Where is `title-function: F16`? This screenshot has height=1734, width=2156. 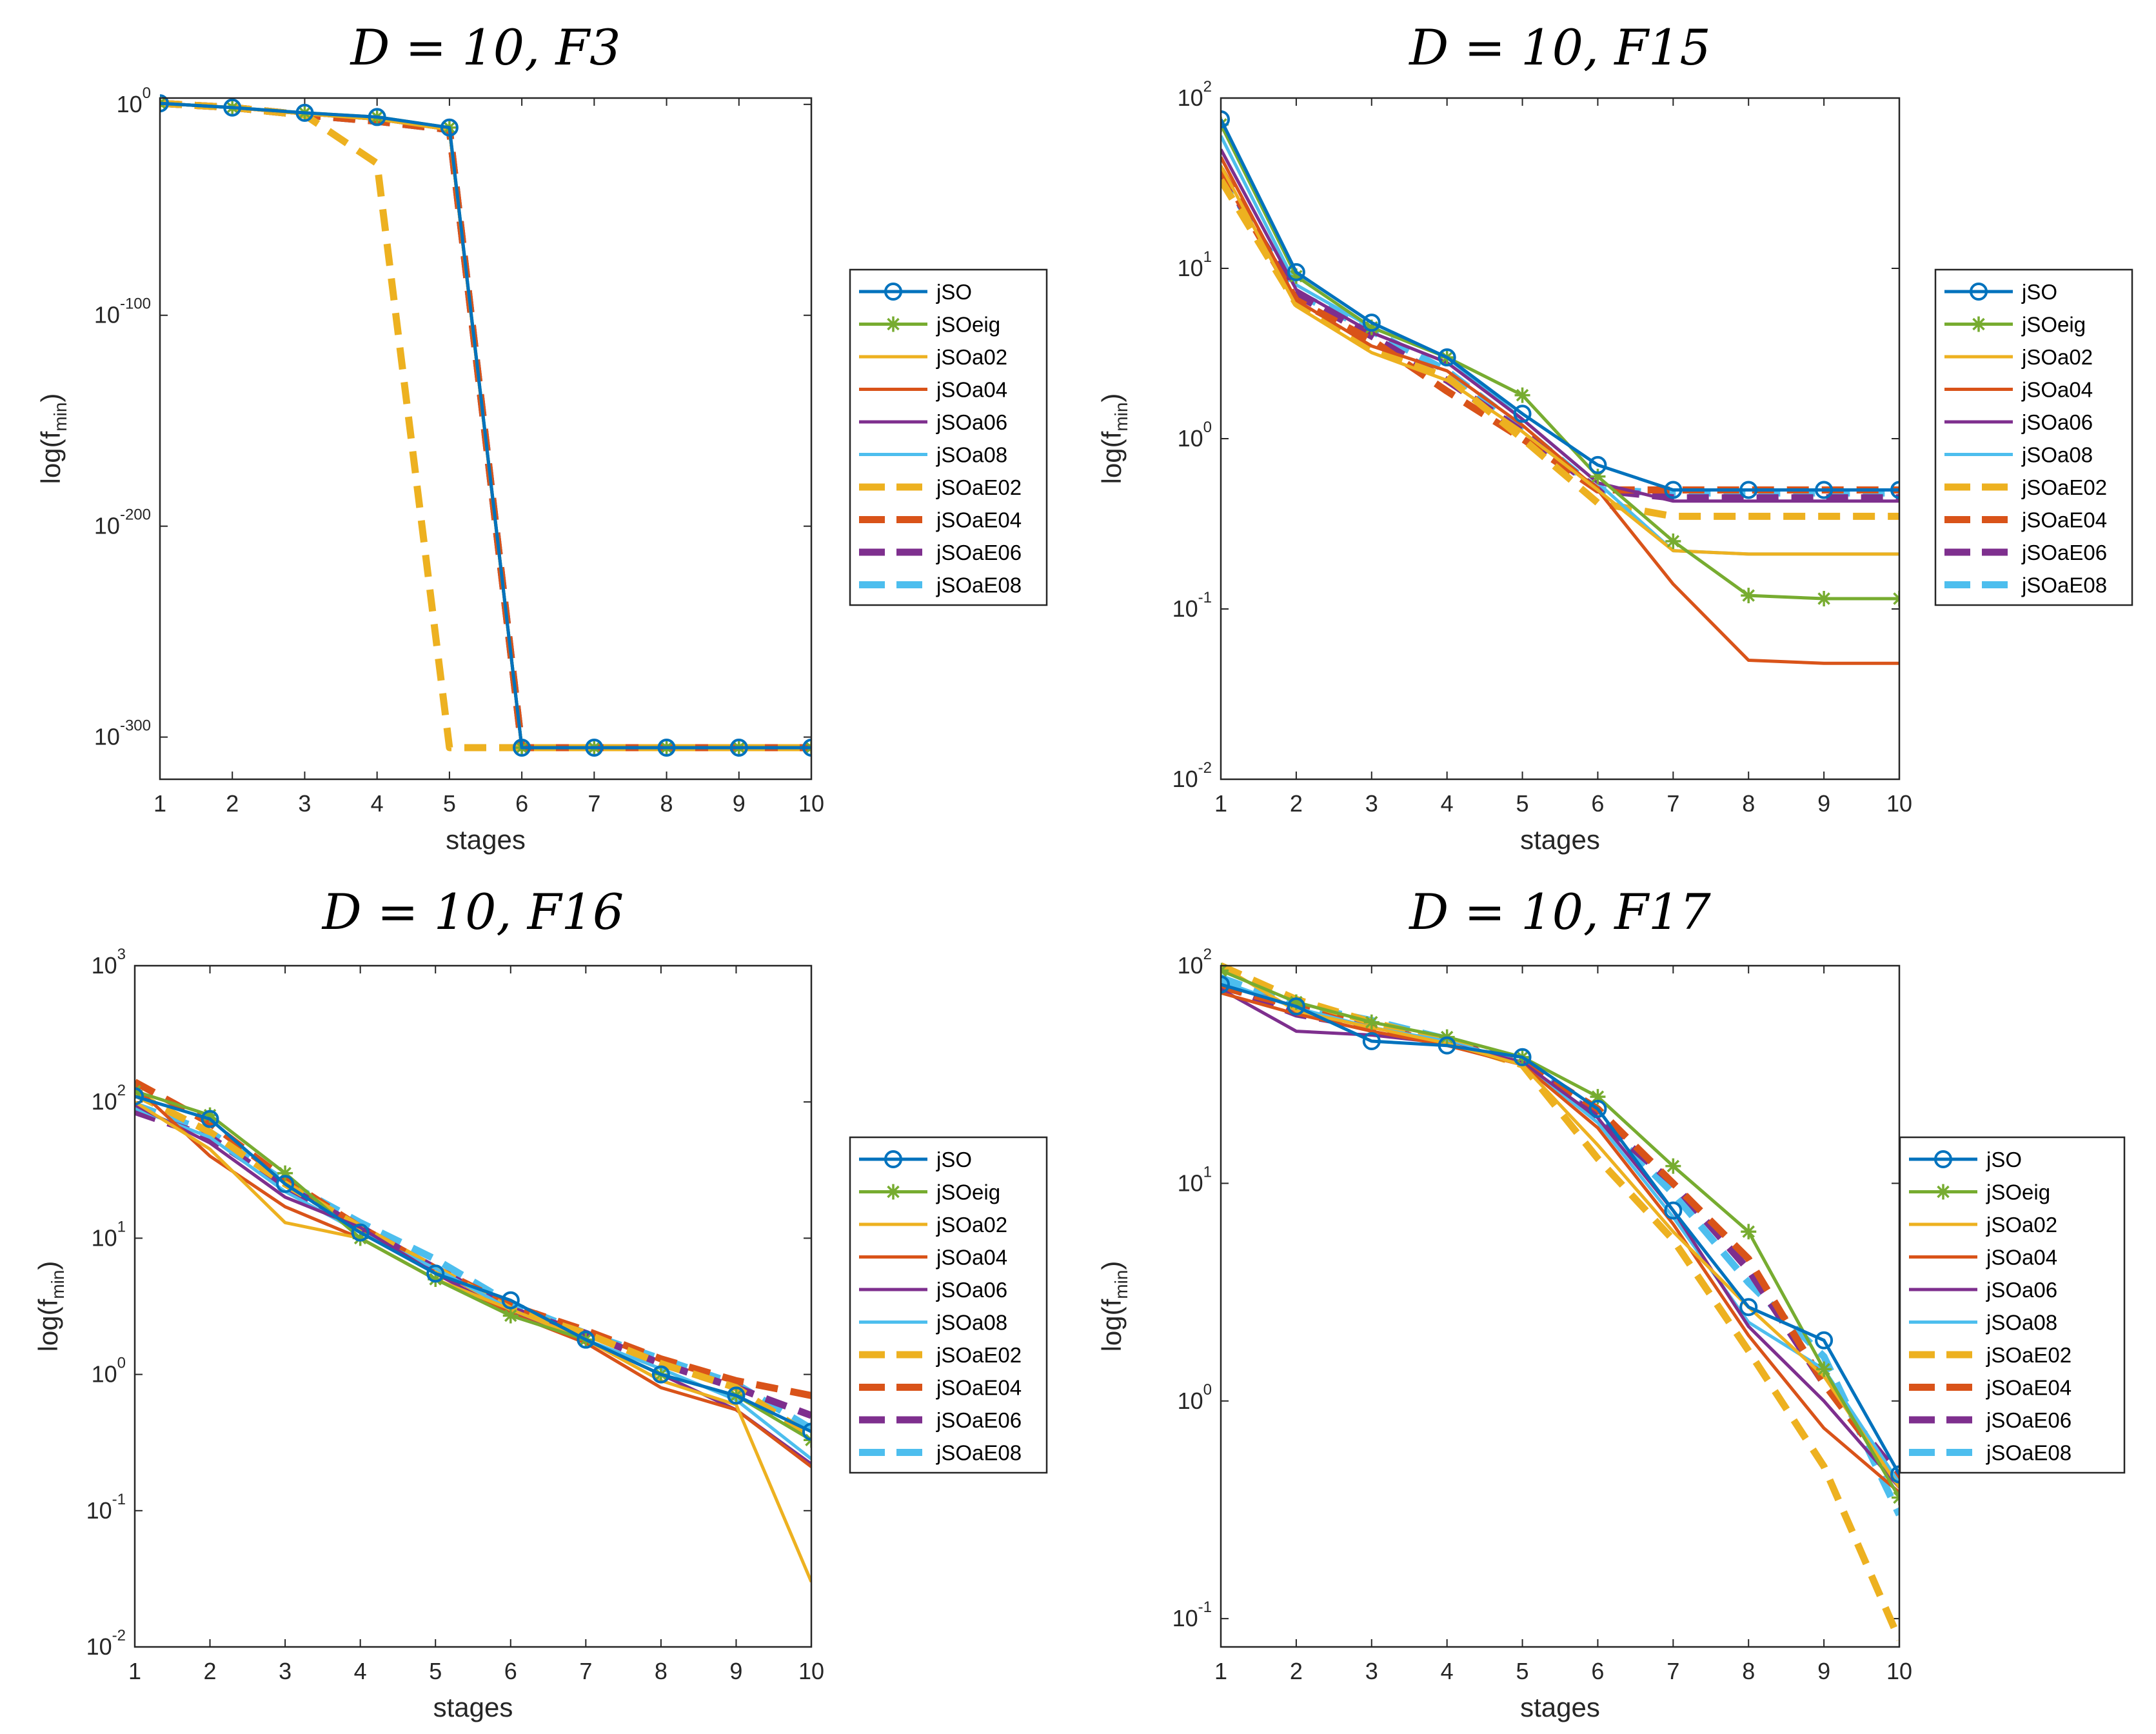
title-function: F16 is located at coordinates (575, 912).